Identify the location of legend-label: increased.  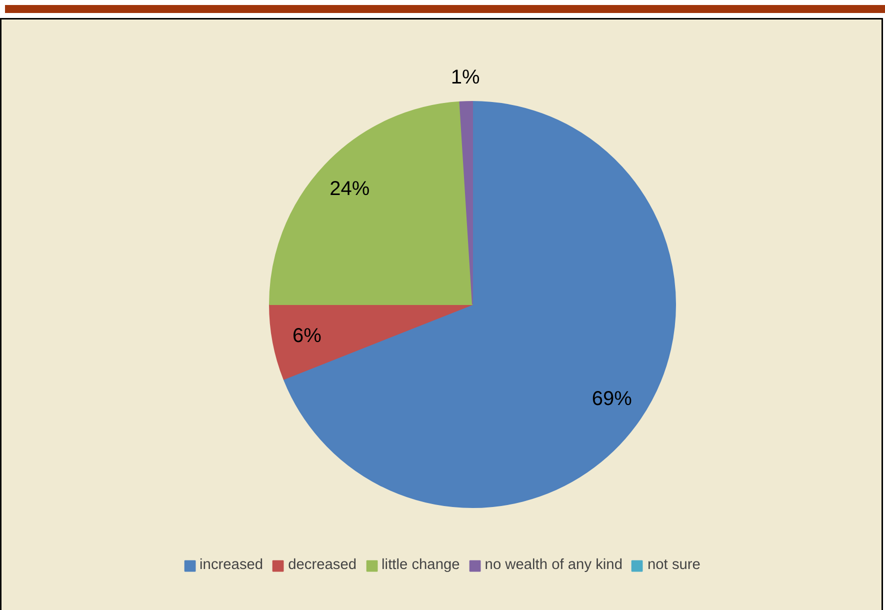
(232, 565).